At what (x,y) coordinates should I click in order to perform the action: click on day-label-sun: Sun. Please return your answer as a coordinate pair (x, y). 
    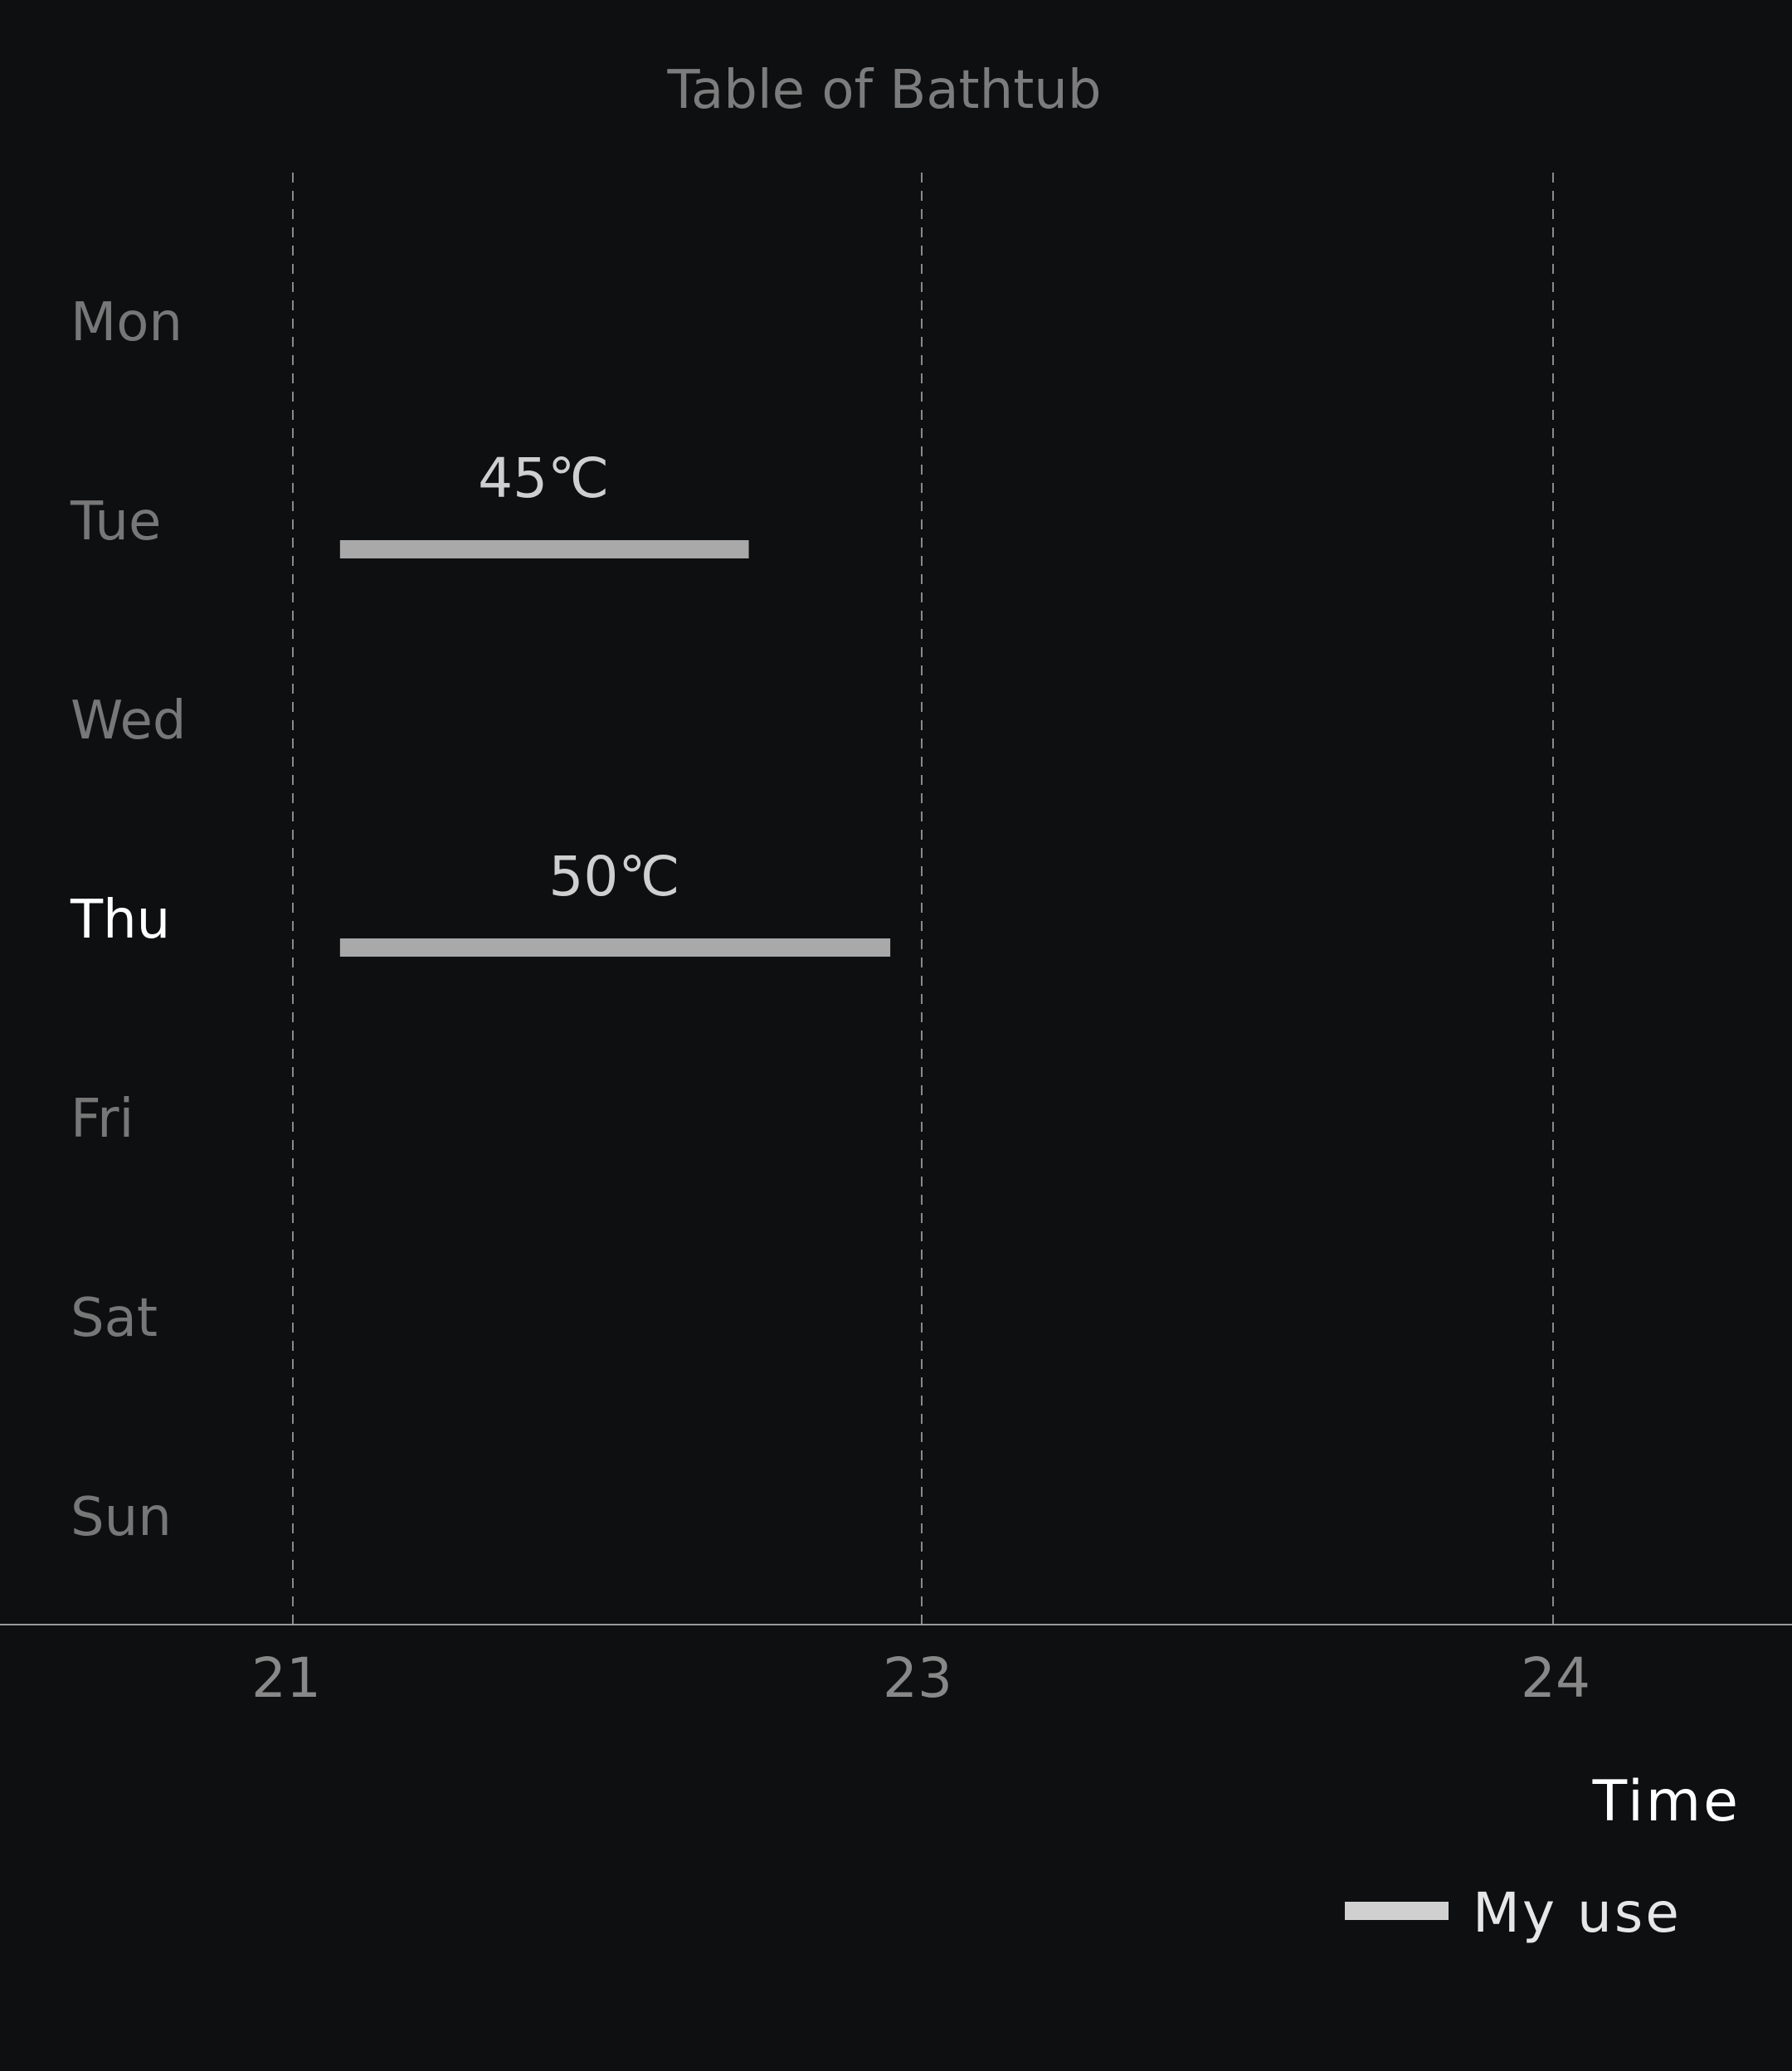
    Looking at the image, I should click on (121, 1517).